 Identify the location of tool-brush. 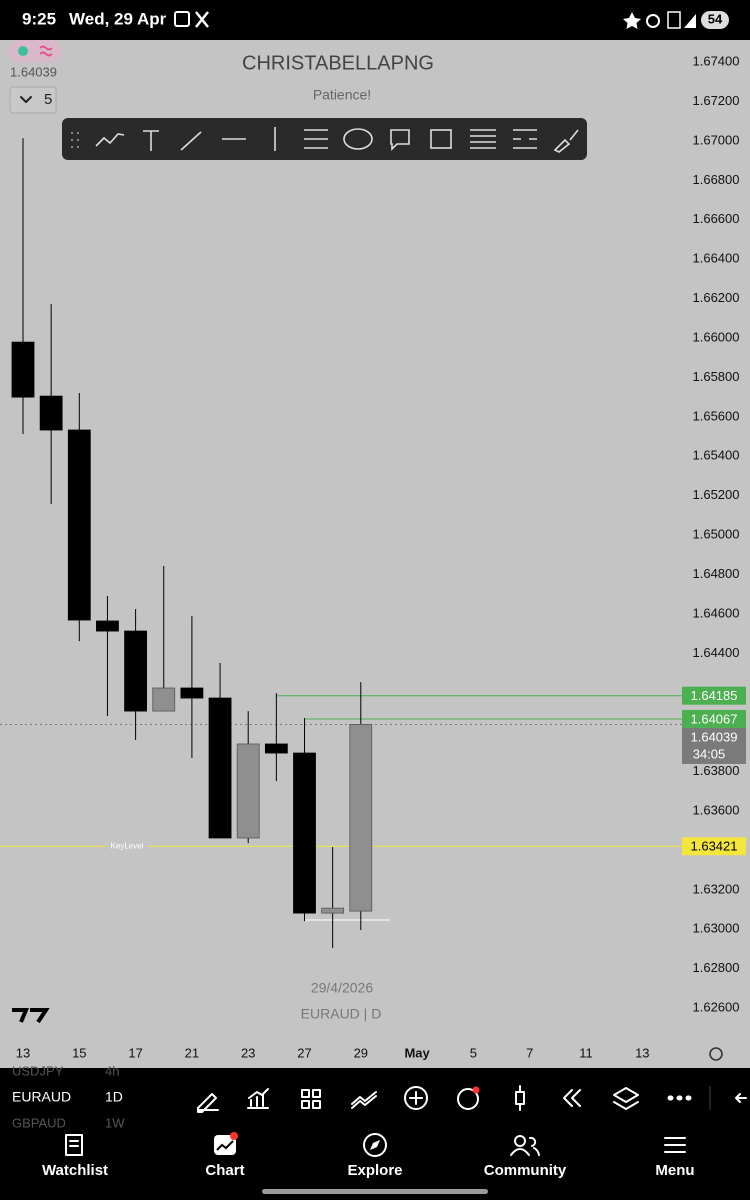
(566, 141).